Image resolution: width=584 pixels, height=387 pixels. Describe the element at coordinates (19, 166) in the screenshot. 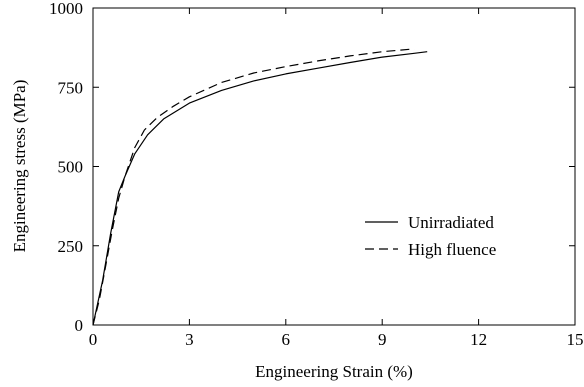

I see `y-axis-label: Engineering stress (MPa)` at that location.